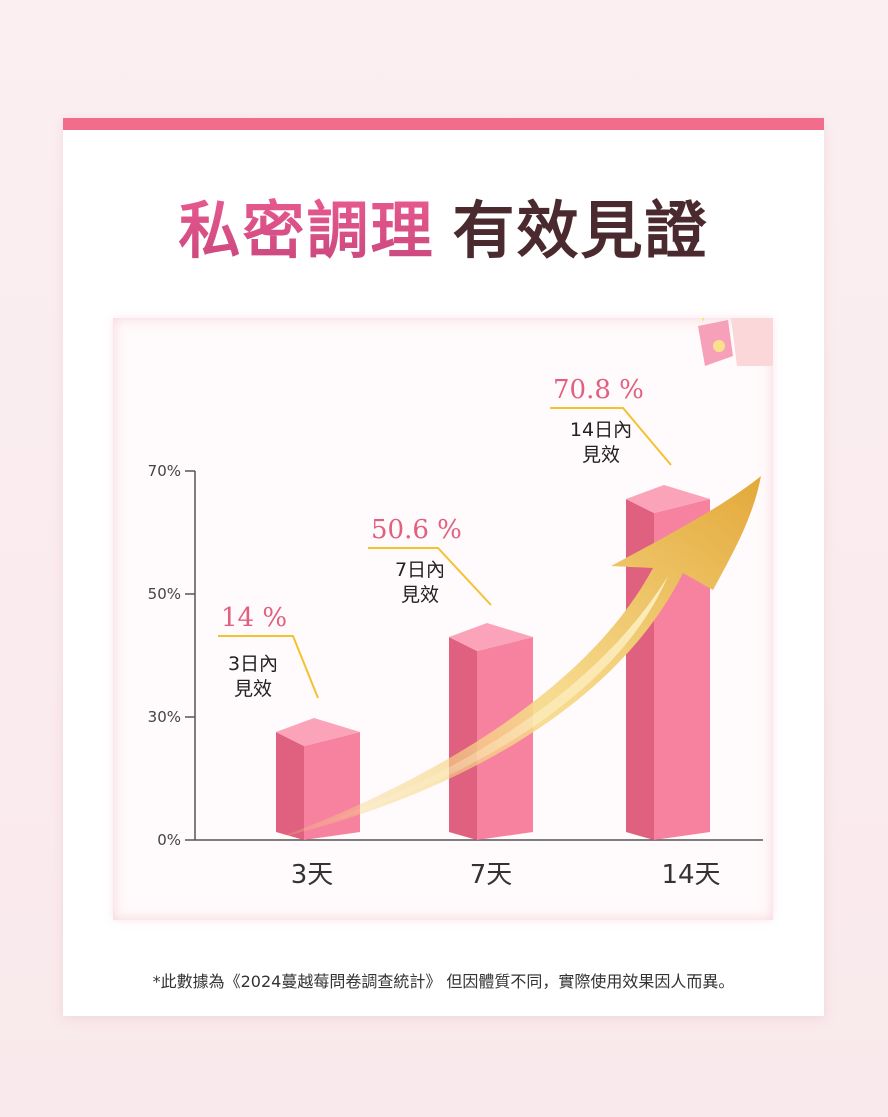 This screenshot has height=1117, width=888. I want to click on title-part-2: 有效見證, so click(580, 230).